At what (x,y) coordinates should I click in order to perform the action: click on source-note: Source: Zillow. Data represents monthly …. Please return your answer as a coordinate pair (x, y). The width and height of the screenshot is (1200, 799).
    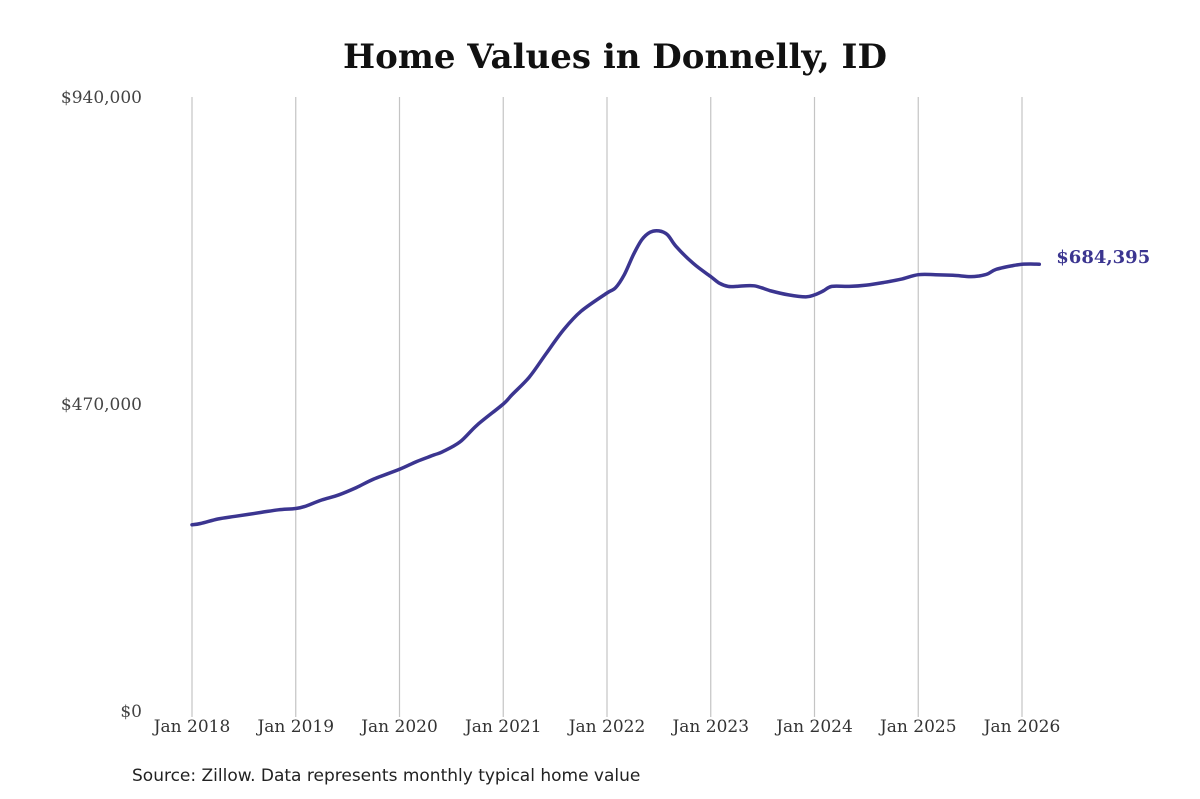
    Looking at the image, I should click on (386, 776).